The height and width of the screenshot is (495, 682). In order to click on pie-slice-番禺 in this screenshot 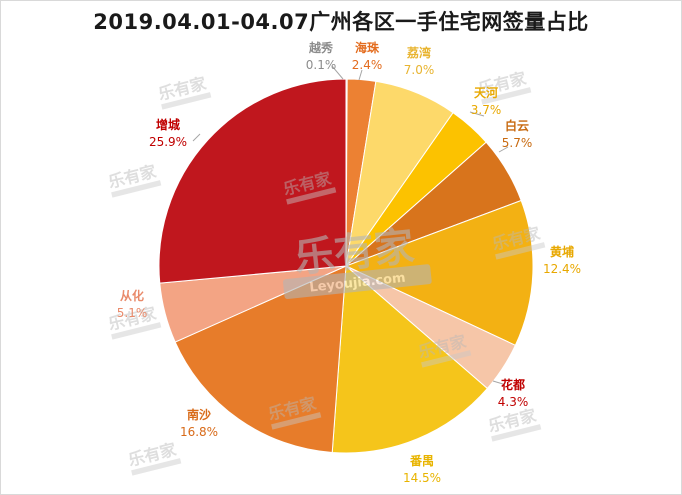, I will do `click(410, 359)`.